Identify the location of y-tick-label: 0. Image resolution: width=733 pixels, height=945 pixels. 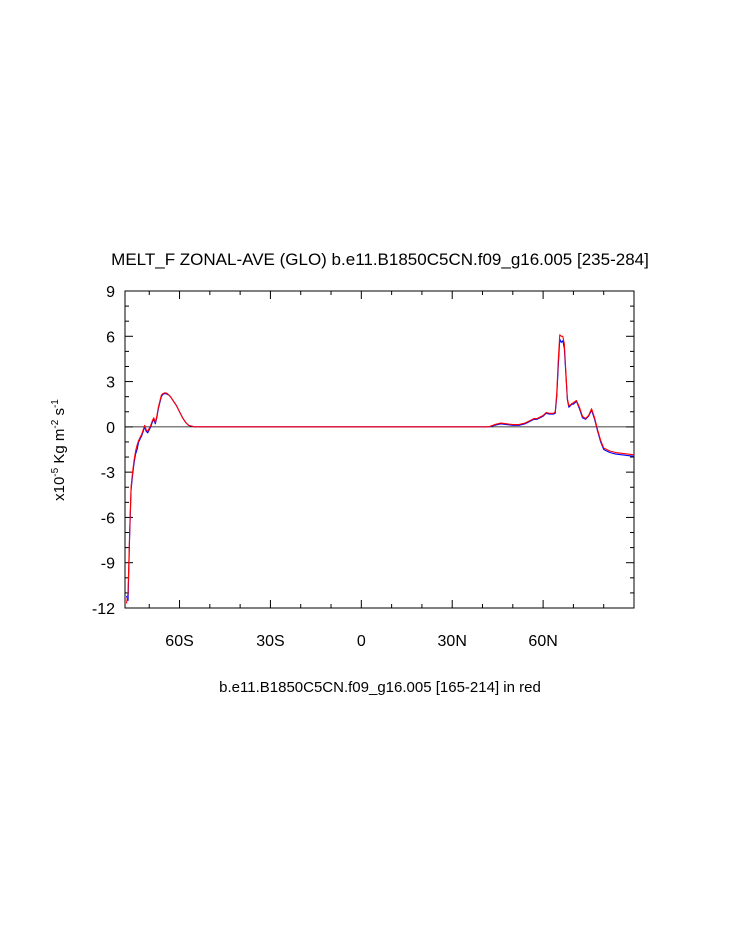
(110, 428).